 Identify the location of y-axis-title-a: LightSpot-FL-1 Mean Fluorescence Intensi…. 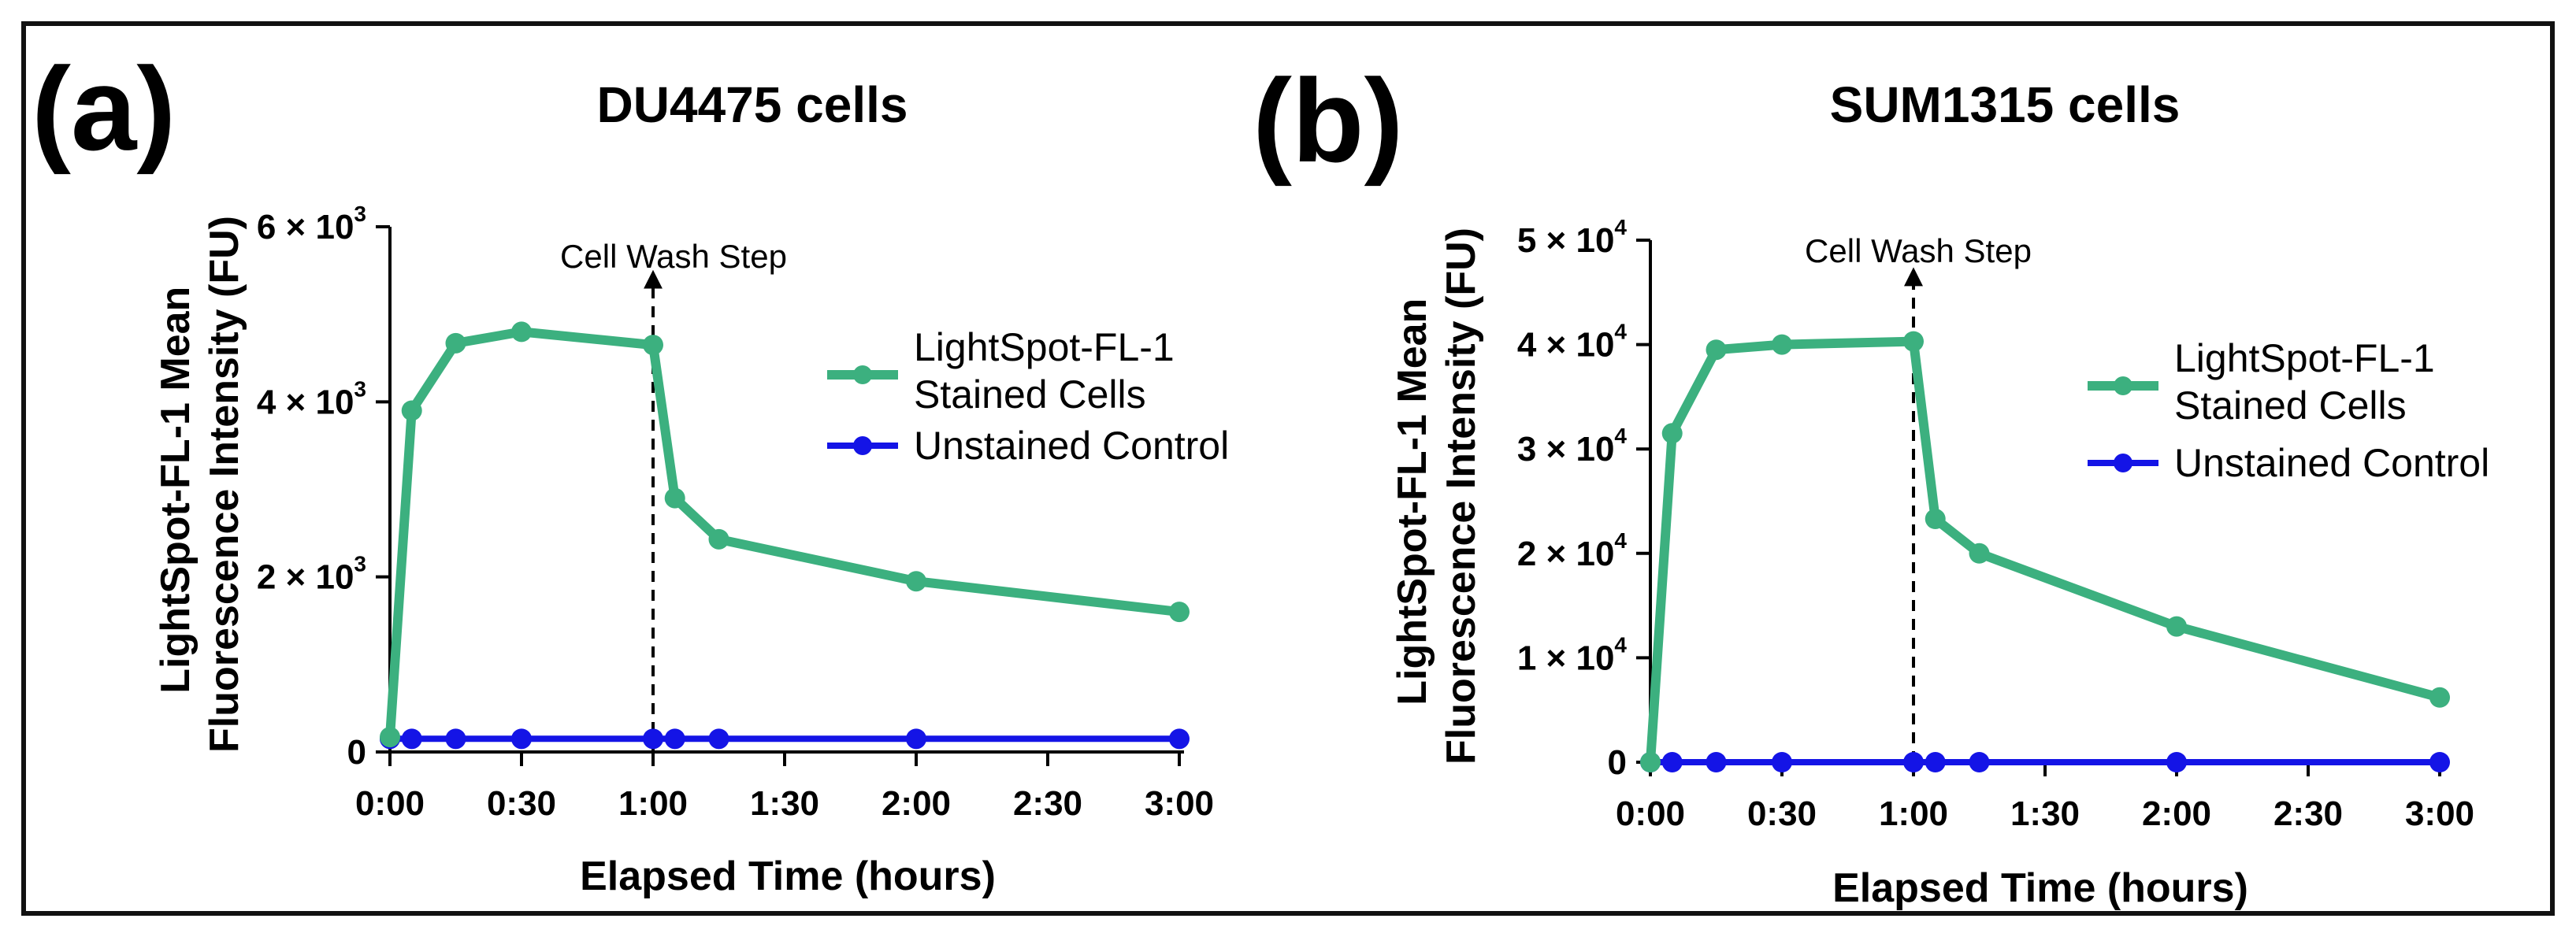
(200, 485).